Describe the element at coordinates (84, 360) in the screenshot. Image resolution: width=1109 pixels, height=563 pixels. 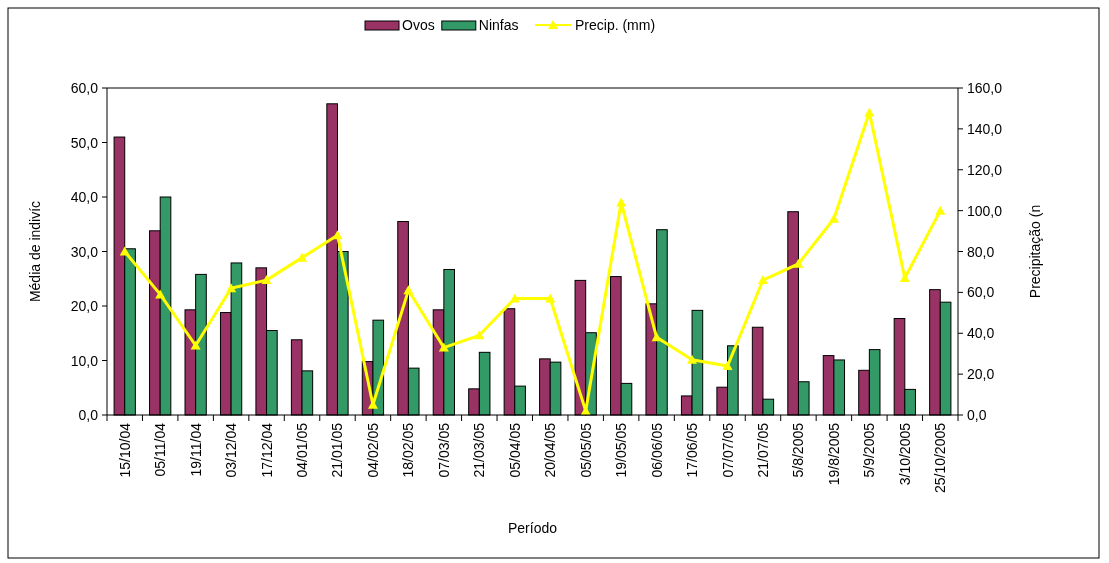
I see `y-tick-label: 10,0` at that location.